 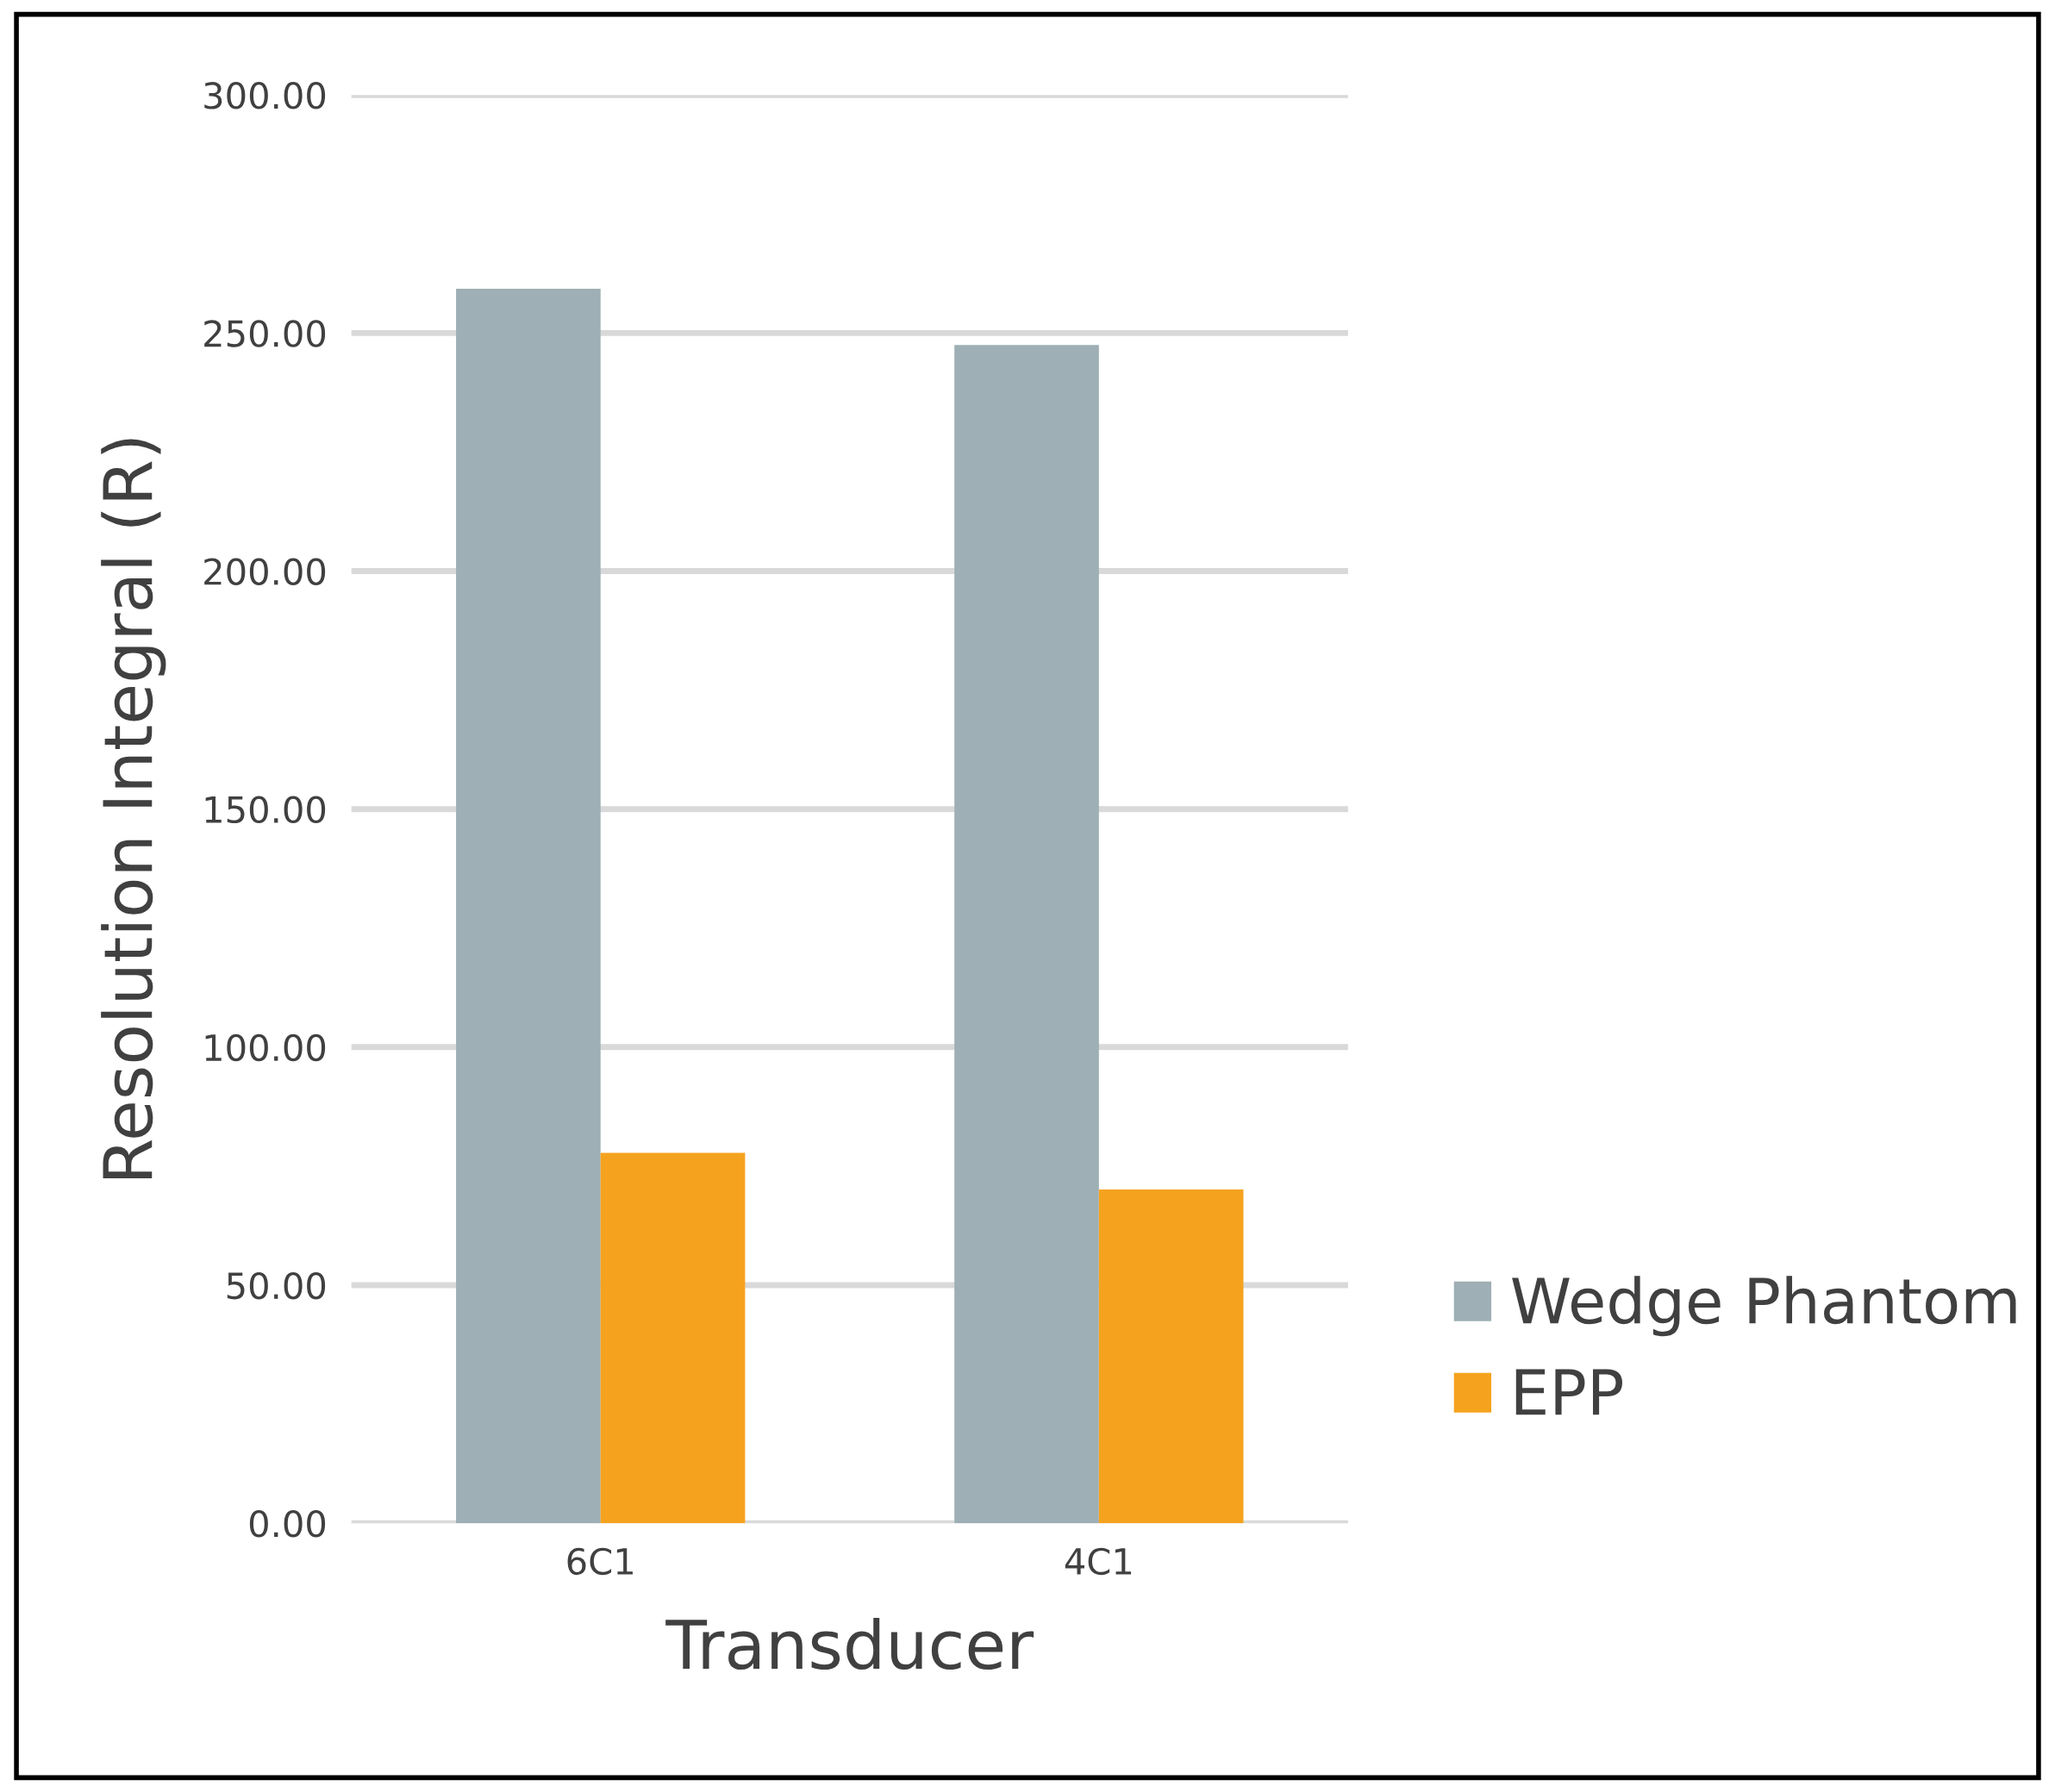 I want to click on y-tick-label: 100.00, so click(x=265, y=1047).